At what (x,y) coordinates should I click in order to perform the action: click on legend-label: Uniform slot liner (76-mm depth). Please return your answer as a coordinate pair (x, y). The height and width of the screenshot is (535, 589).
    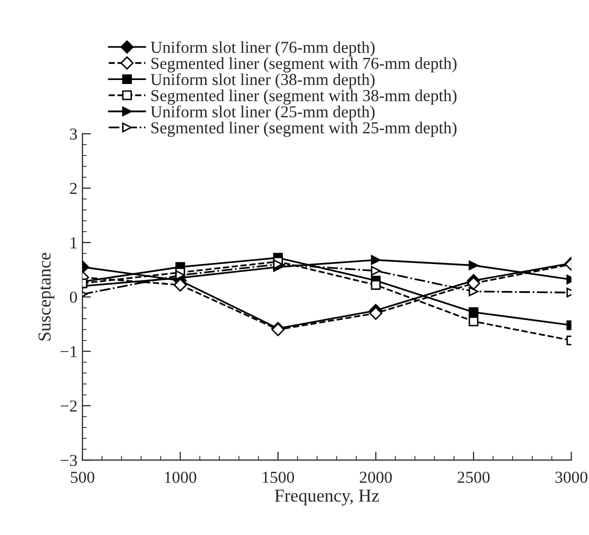
    Looking at the image, I should click on (262, 48).